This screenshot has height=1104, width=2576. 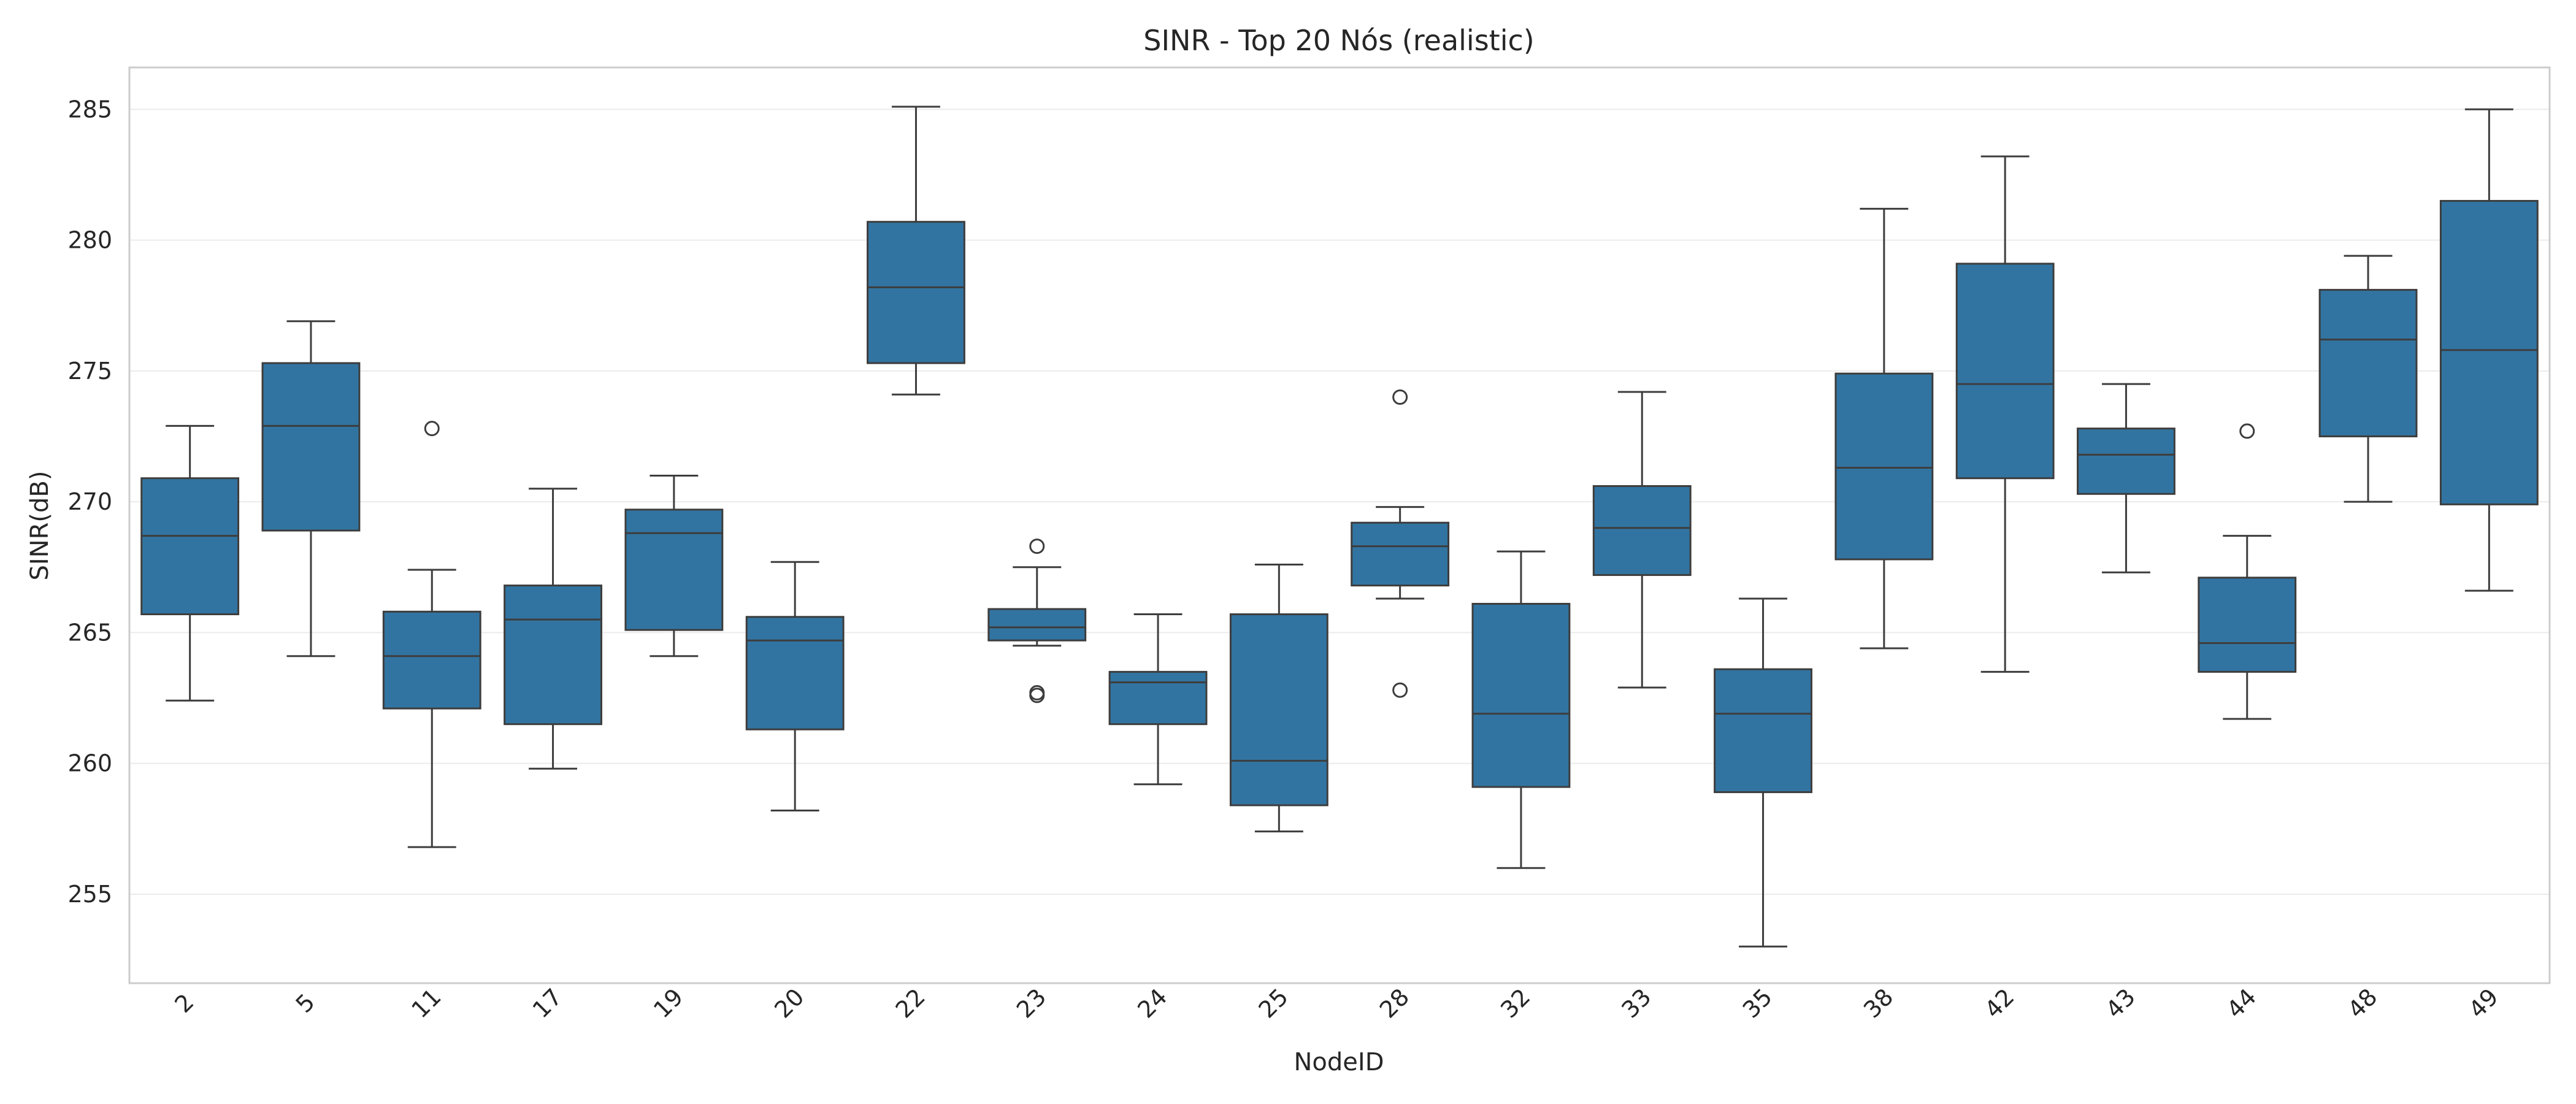 I want to click on x-tick-label: 33, so click(x=1636, y=1003).